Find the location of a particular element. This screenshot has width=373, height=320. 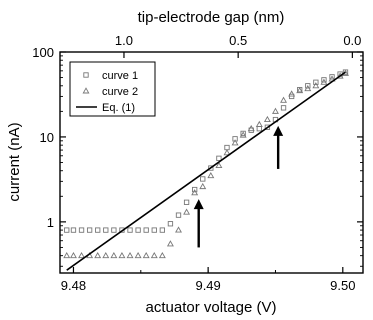

x2-tick-label: 0.0 is located at coordinates (352, 40).